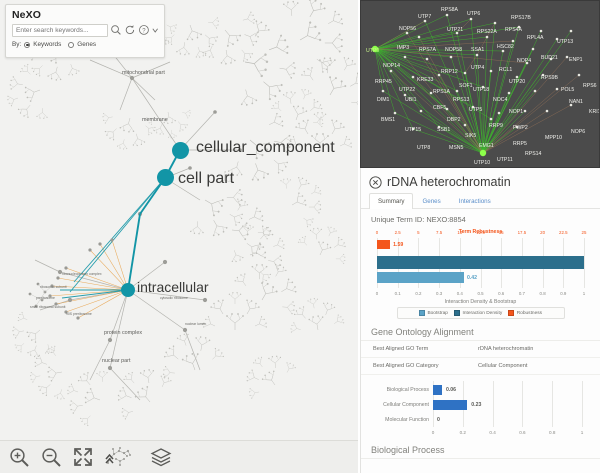  What do you see at coordinates (425, 17) in the screenshot?
I see `gene-label-utp7: UTP7` at bounding box center [425, 17].